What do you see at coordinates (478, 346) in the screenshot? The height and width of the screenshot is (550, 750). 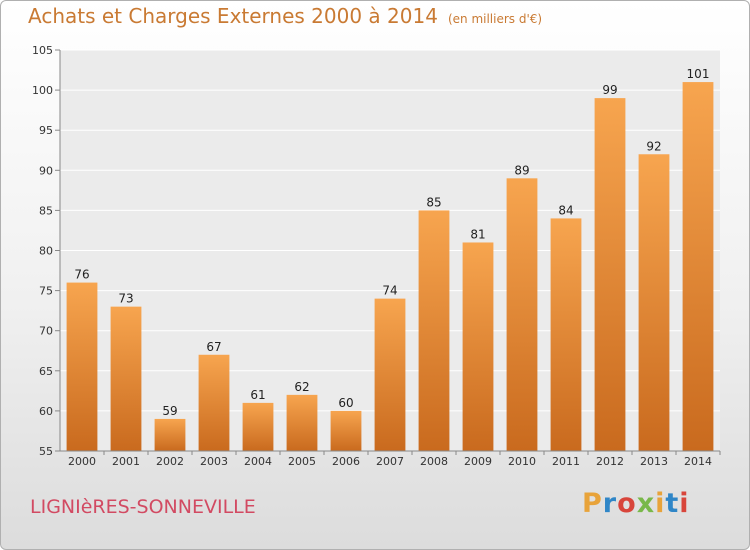 I see `bar-2009` at bounding box center [478, 346].